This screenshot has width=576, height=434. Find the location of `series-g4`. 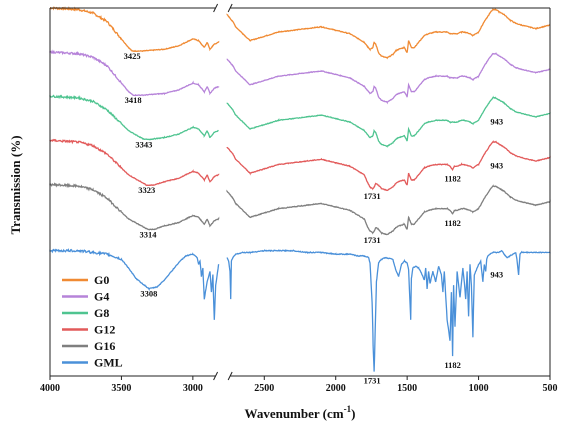

series-g4 is located at coordinates (300, 77).